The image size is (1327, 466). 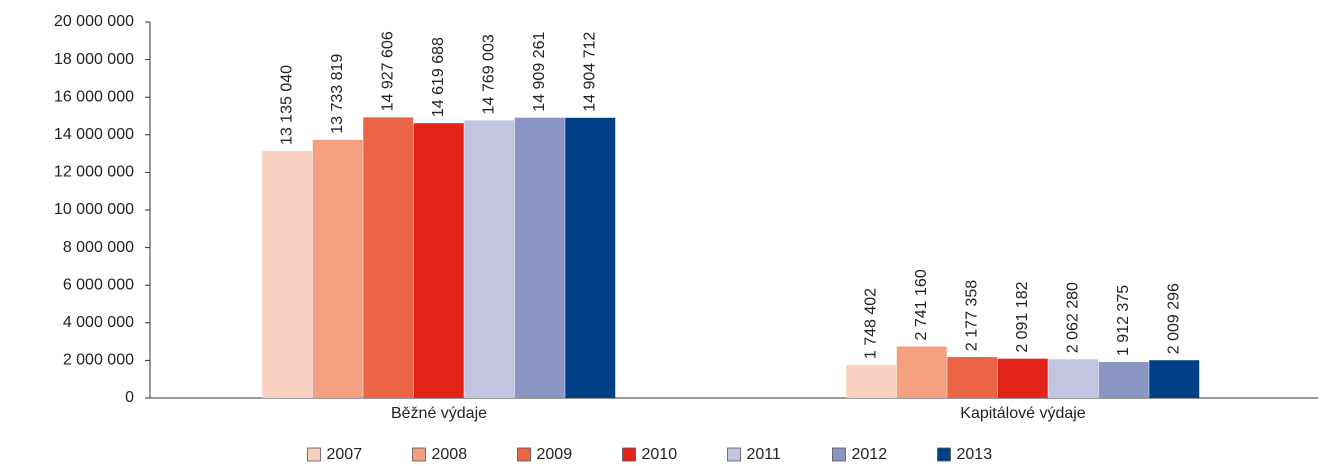 What do you see at coordinates (1022, 316) in the screenshot?
I see `value-label: 2 091 182` at bounding box center [1022, 316].